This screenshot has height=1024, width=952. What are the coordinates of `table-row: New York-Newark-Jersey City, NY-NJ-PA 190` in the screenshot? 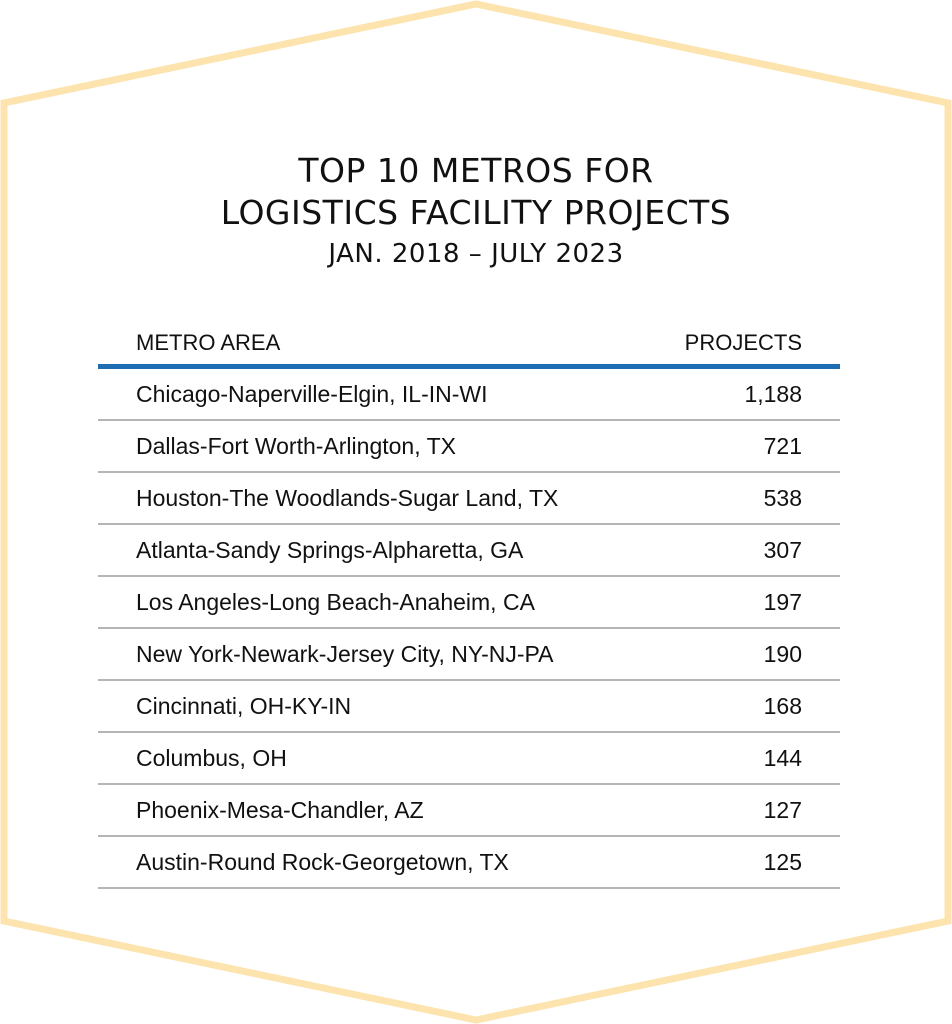 It's located at (469, 655).